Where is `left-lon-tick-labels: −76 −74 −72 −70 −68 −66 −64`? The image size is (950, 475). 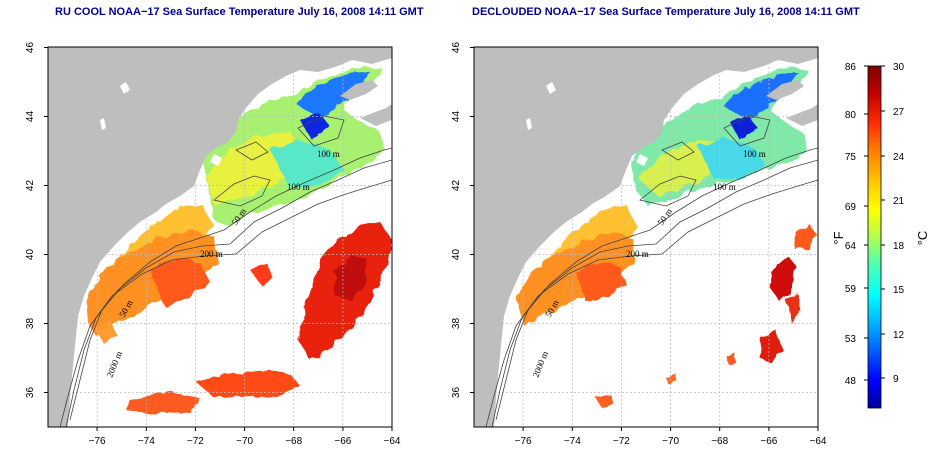
left-lon-tick-labels: −76 −74 −72 −70 −68 −66 −64 is located at coordinates (245, 441).